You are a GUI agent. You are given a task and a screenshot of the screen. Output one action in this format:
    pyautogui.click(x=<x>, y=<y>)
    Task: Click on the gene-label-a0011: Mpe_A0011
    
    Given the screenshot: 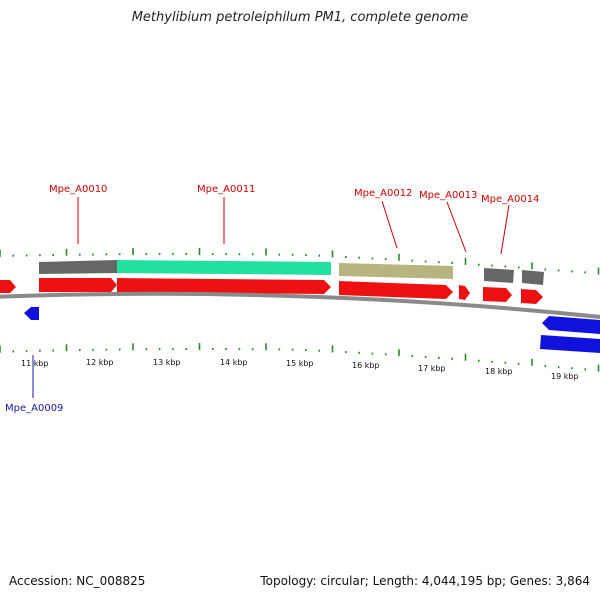 What is the action you would take?
    pyautogui.click(x=226, y=189)
    